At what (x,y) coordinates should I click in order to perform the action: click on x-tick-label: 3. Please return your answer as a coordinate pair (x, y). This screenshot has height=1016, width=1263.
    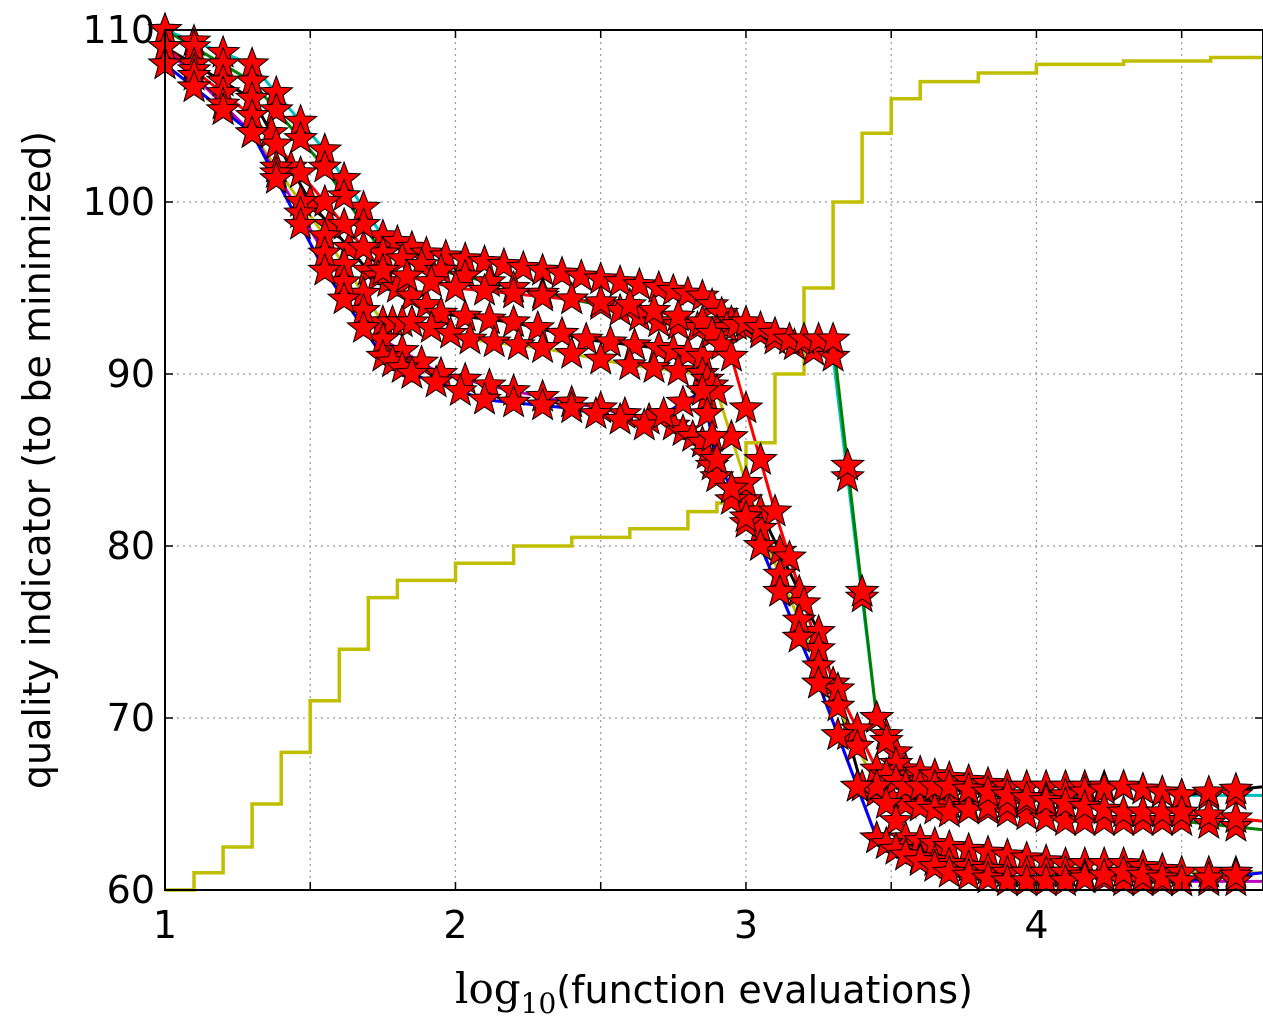
    Looking at the image, I should click on (746, 925).